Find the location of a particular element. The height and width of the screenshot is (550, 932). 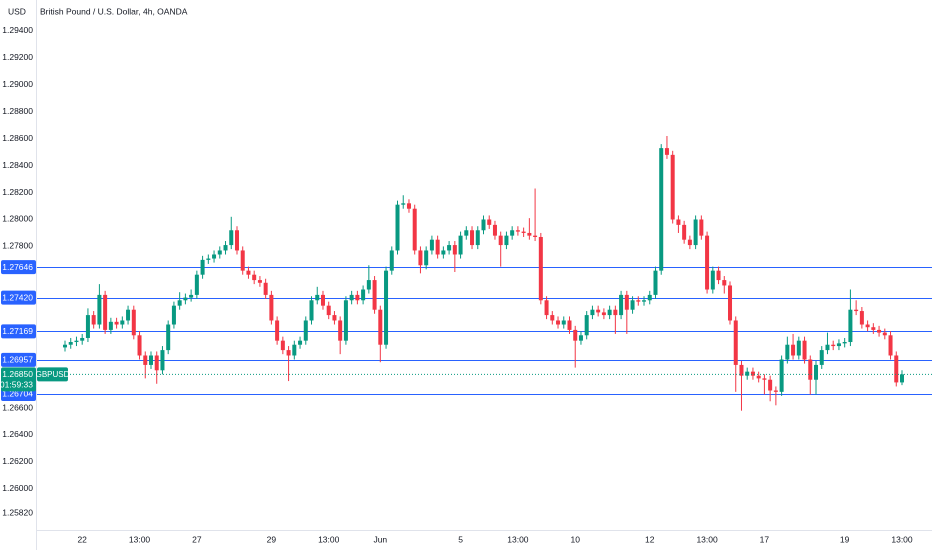

y-tick-label: 1.29000 is located at coordinates (17, 84).